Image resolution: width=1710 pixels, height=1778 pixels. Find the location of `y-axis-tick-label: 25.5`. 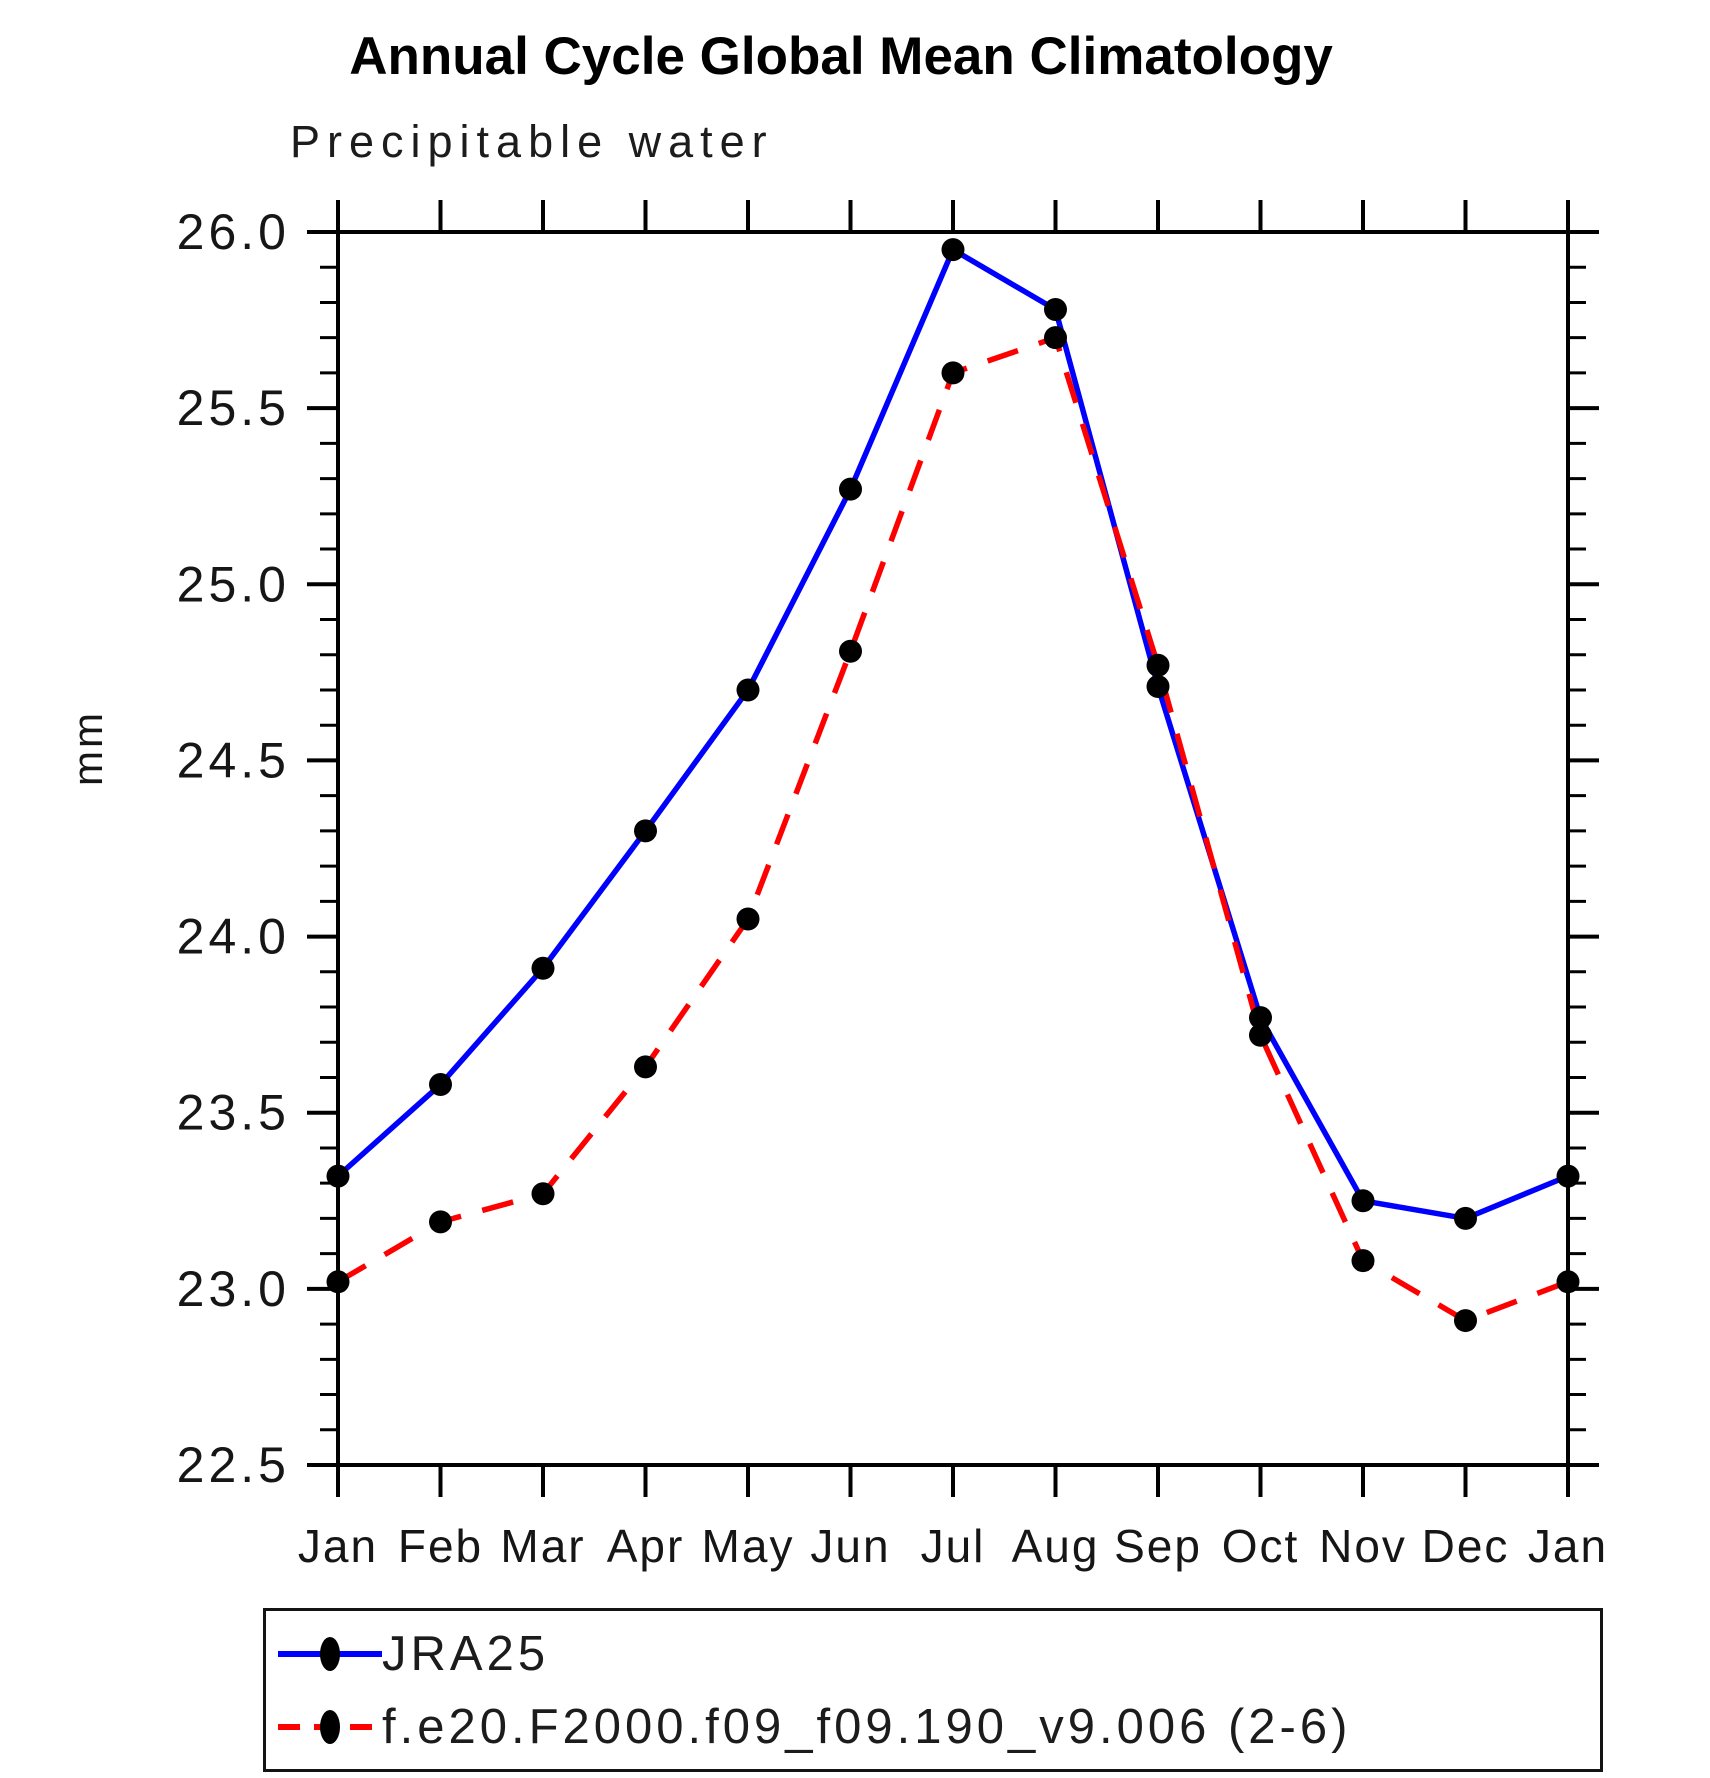

y-axis-tick-label: 25.5 is located at coordinates (233, 408).